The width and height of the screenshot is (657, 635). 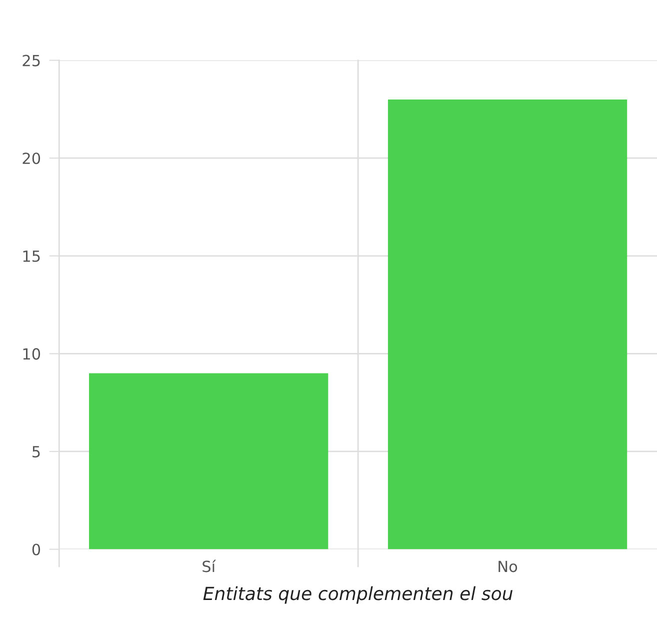 I want to click on y-tick-label: 25, so click(x=31, y=60).